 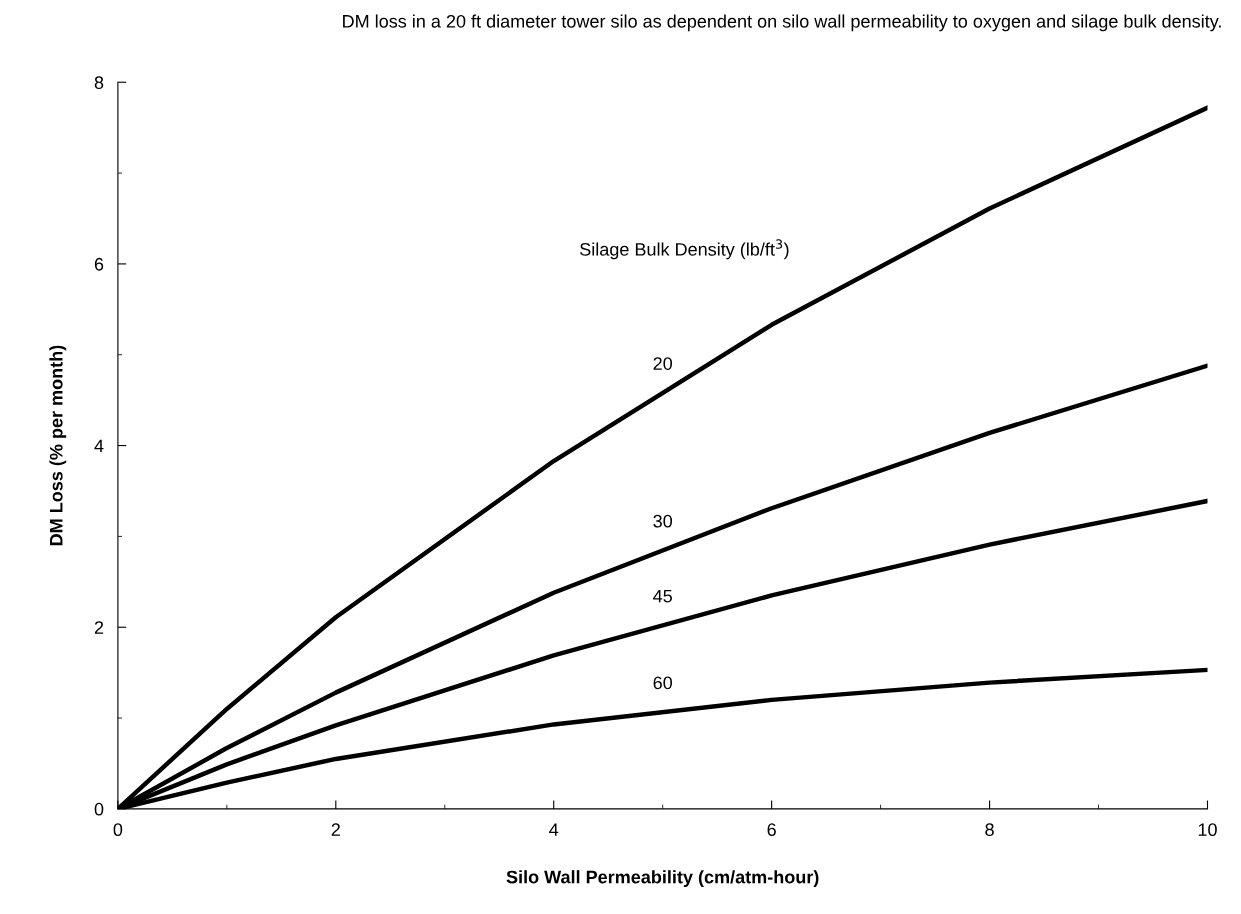 I want to click on series-label: 60, so click(x=663, y=683).